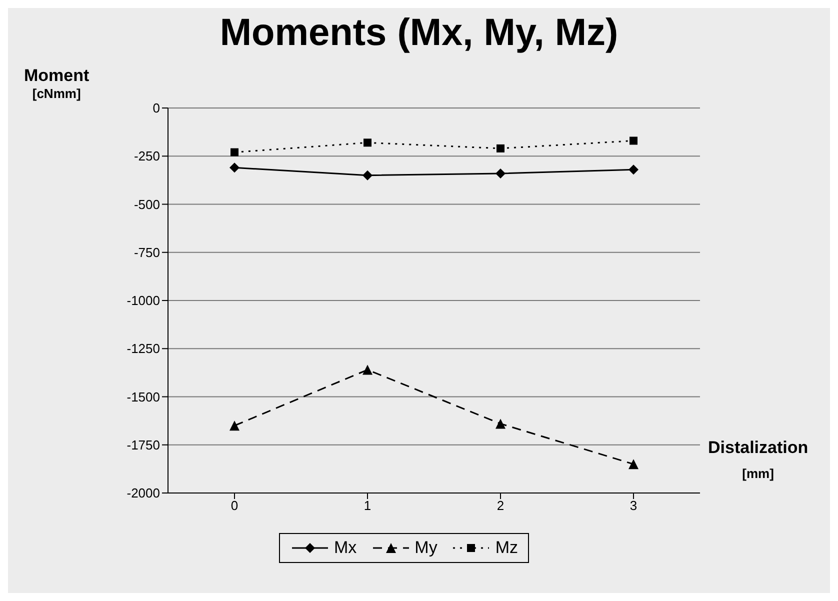 The height and width of the screenshot is (601, 838). Describe the element at coordinates (506, 548) in the screenshot. I see `legend-label: Mz` at that location.